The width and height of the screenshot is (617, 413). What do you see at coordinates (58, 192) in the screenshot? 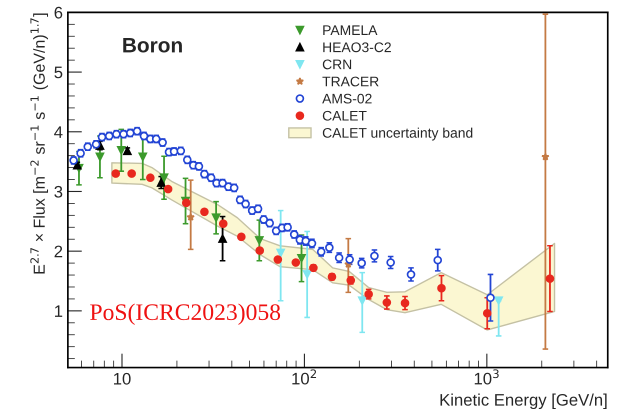
I see `y-tick-label: 3` at bounding box center [58, 192].